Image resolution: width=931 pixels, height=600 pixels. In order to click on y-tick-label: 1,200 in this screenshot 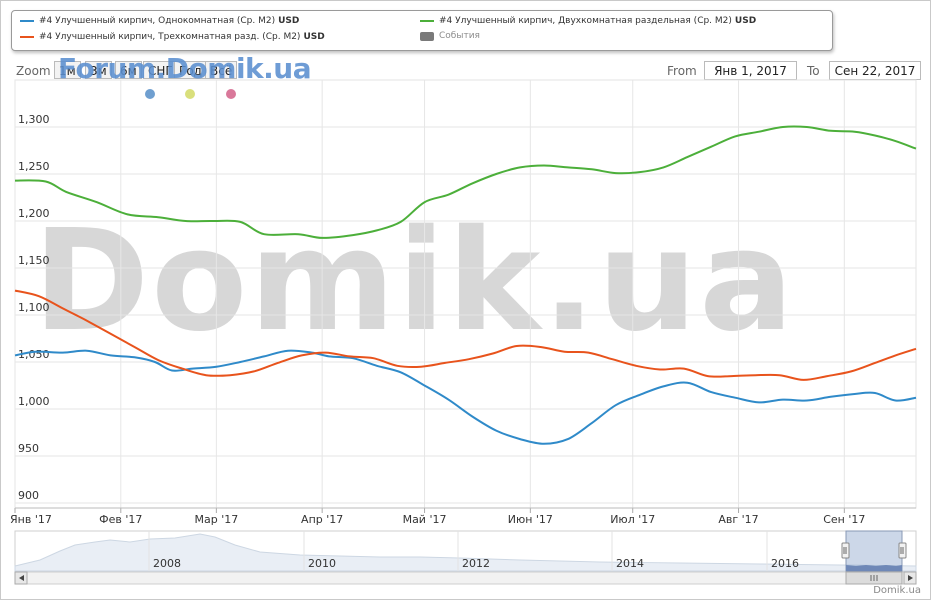, I will do `click(34, 213)`.